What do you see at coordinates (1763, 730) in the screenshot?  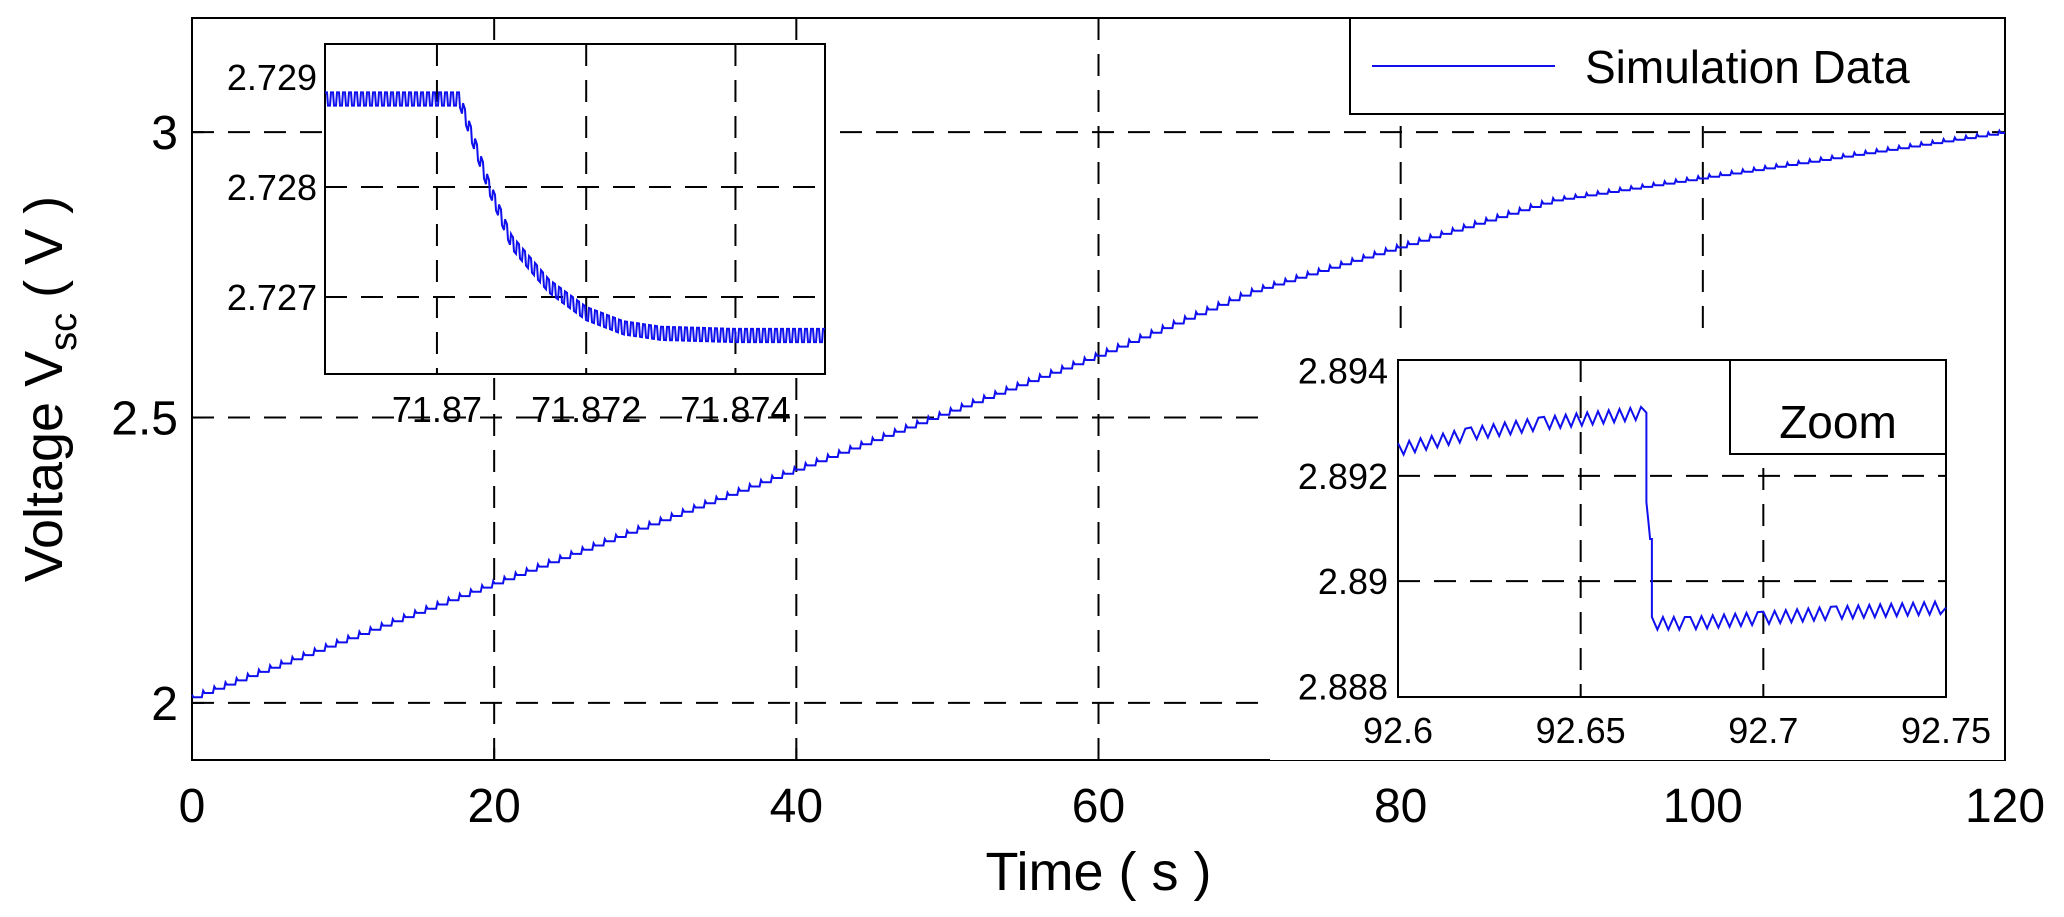 I see `inset2-x-tick-label: 92.7` at bounding box center [1763, 730].